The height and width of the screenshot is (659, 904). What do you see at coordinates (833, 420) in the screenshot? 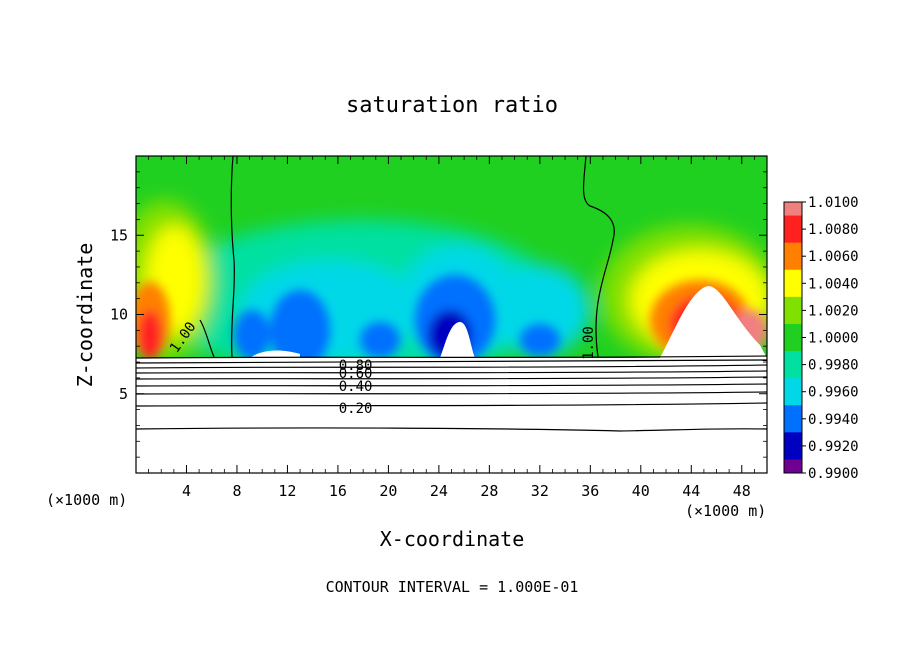
I see `colorbar-label: 0.9940` at bounding box center [833, 420].